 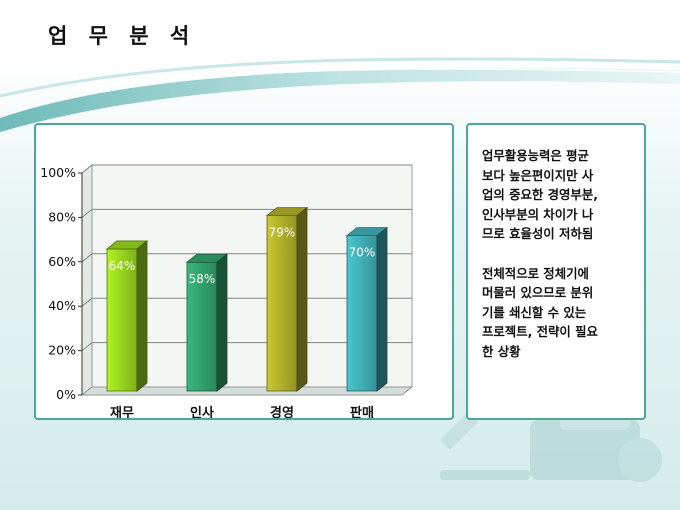 I want to click on bar-판매, so click(x=362, y=313).